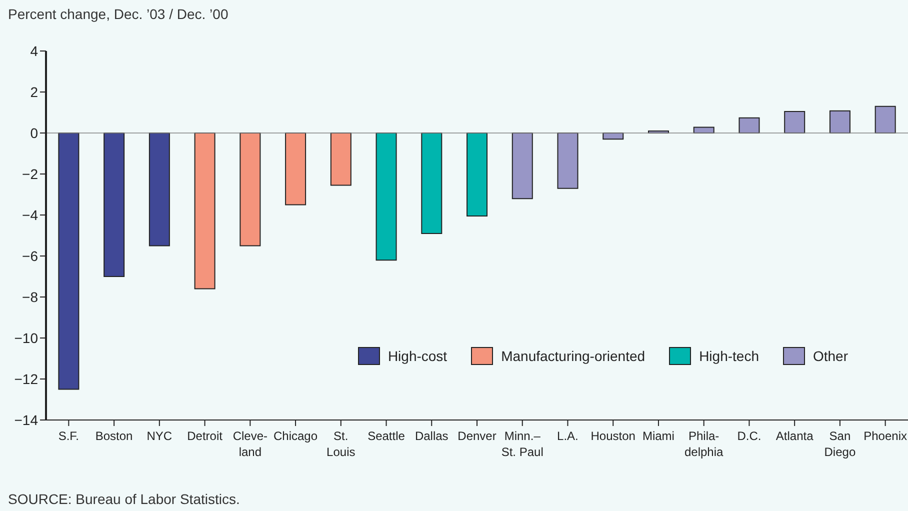  I want to click on x-tick-label: Miami, so click(658, 436).